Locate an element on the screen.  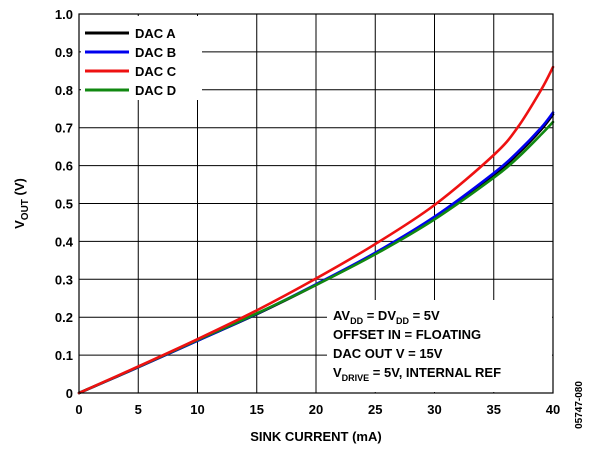
legend-box is located at coordinates (141, 58).